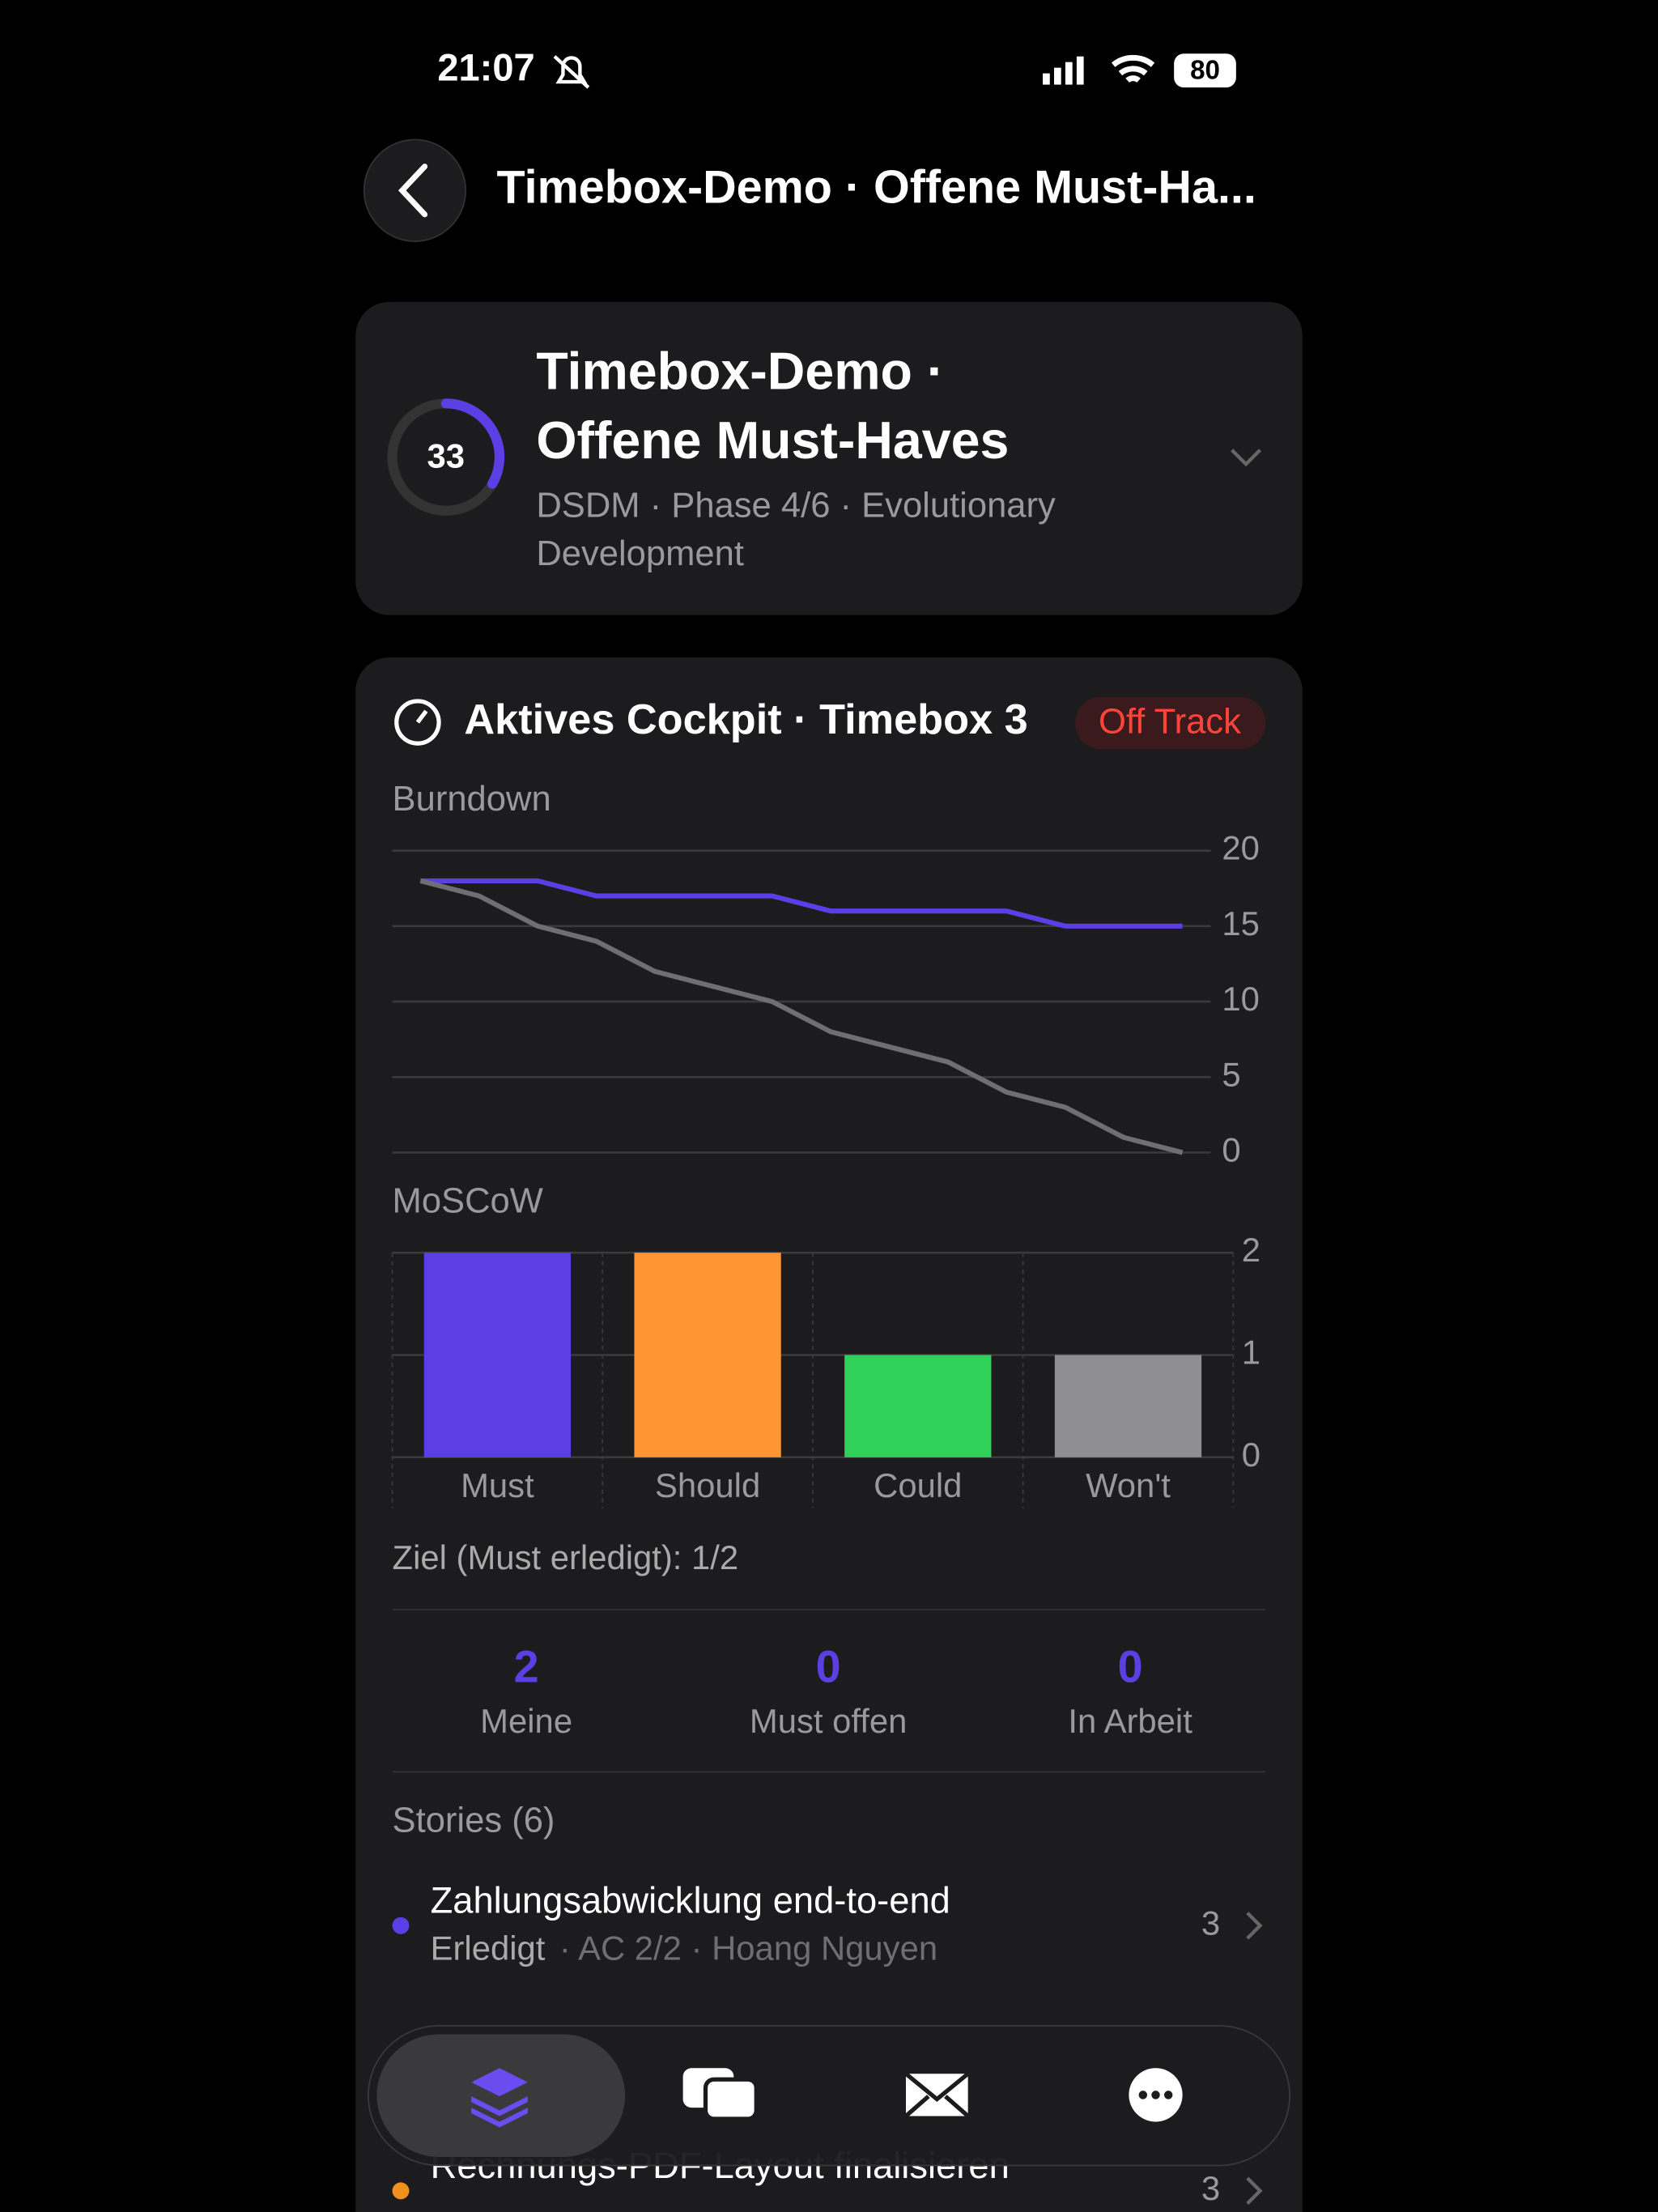 Image resolution: width=1658 pixels, height=2212 pixels. What do you see at coordinates (937, 2095) in the screenshot?
I see `tab-mail-icon` at bounding box center [937, 2095].